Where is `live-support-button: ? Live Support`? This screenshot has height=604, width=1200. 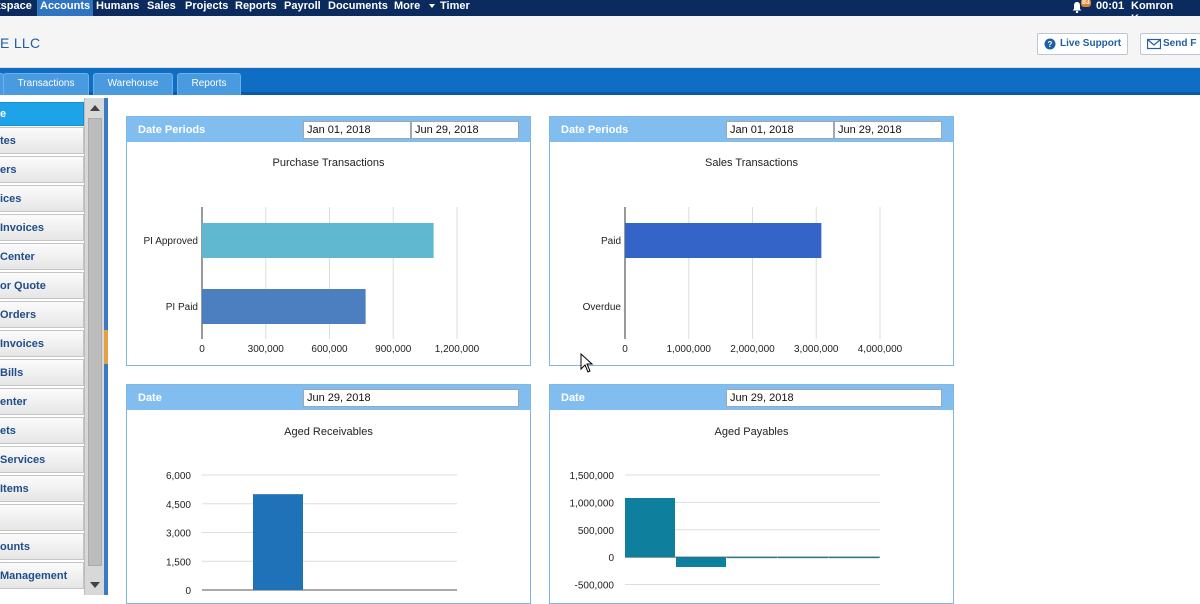
live-support-button: ? Live Support is located at coordinates (1082, 44).